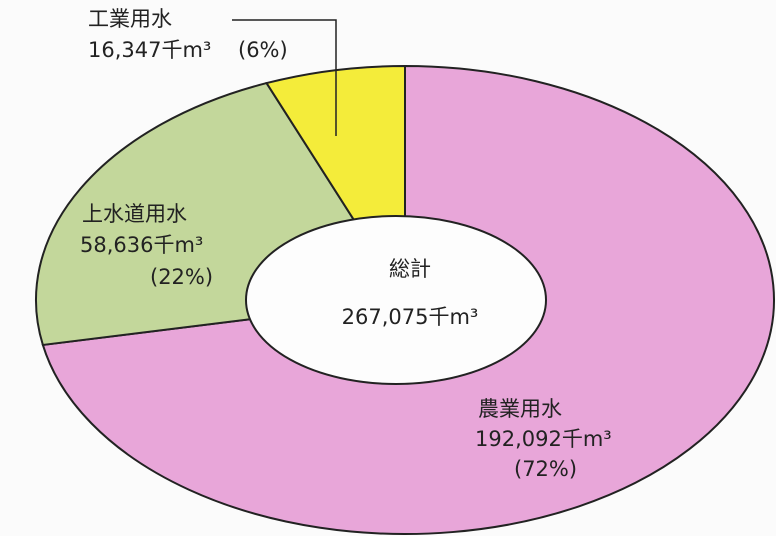  What do you see at coordinates (410, 317) in the screenshot?
I see `total-label: 267,075千m³` at bounding box center [410, 317].